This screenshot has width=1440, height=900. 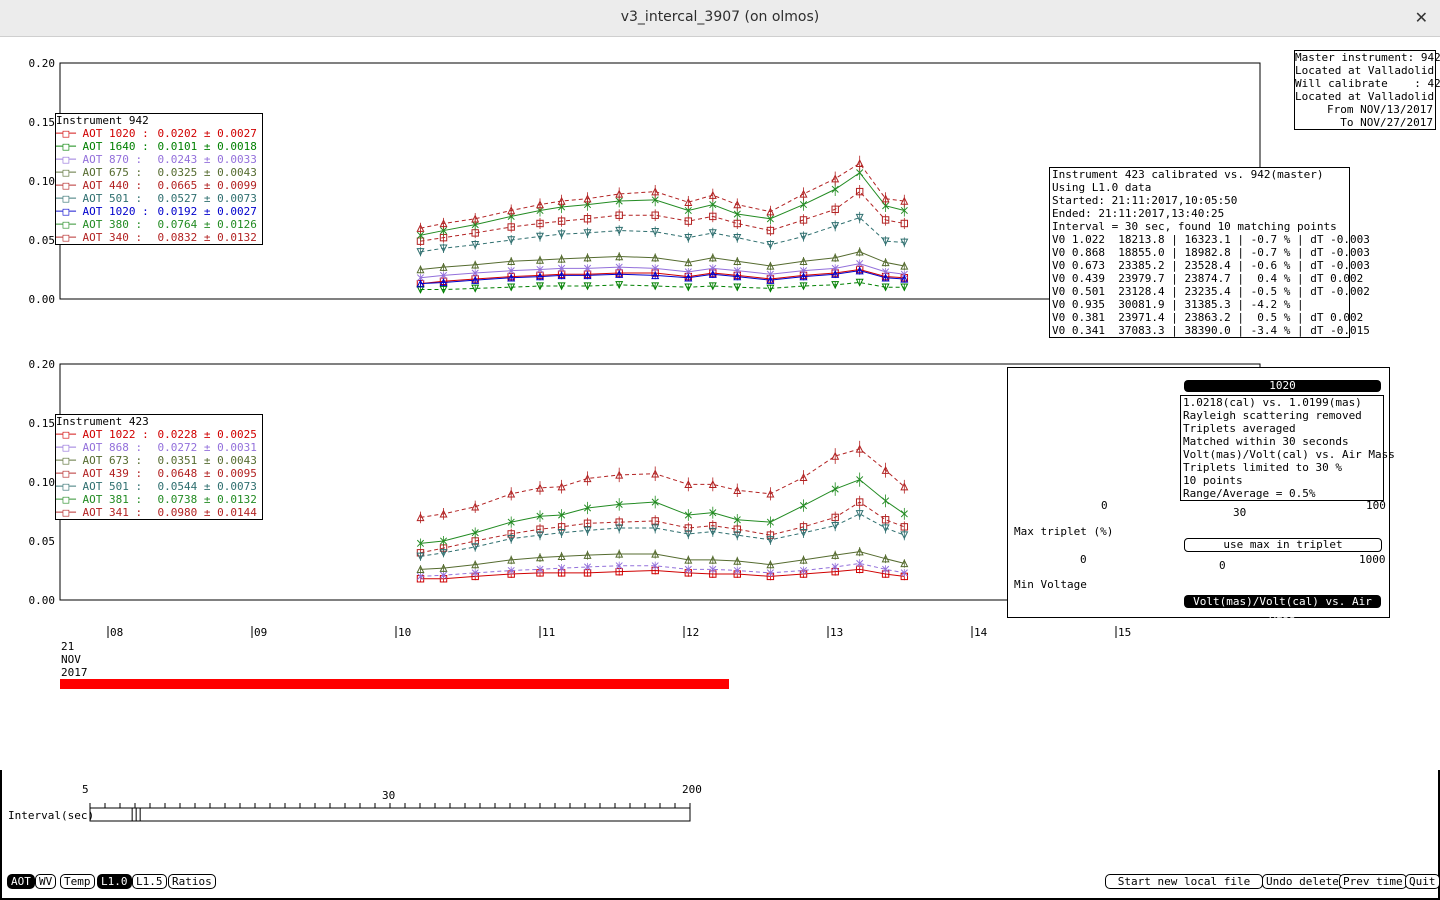 I want to click on legend-value: 0.0665 ± 0.0099, so click(x=207, y=185).